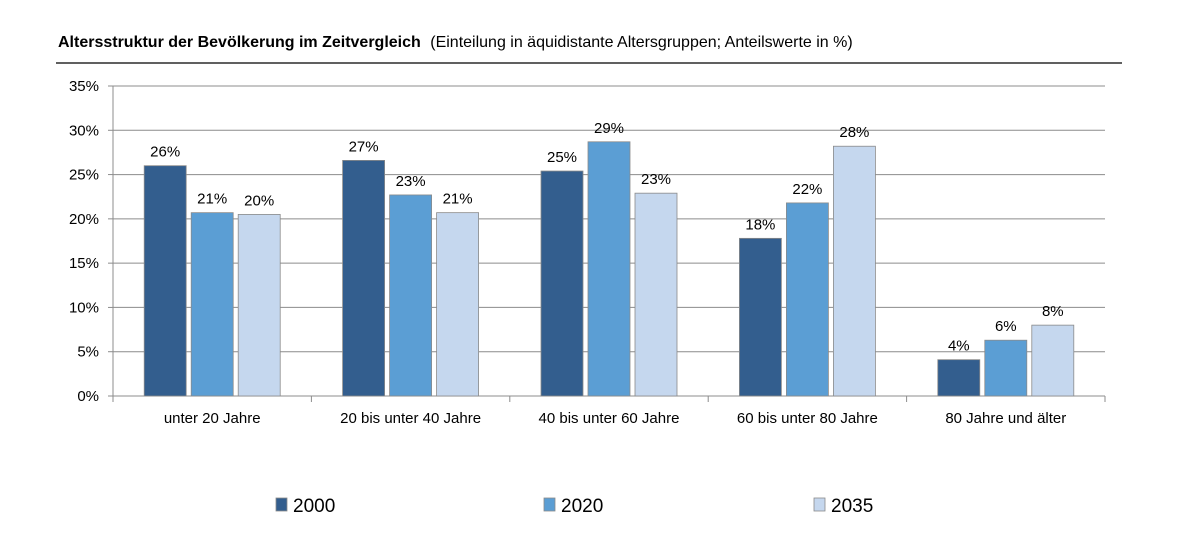 The height and width of the screenshot is (547, 1182). Describe the element at coordinates (84, 219) in the screenshot. I see `y-tick-label: 20%` at that location.